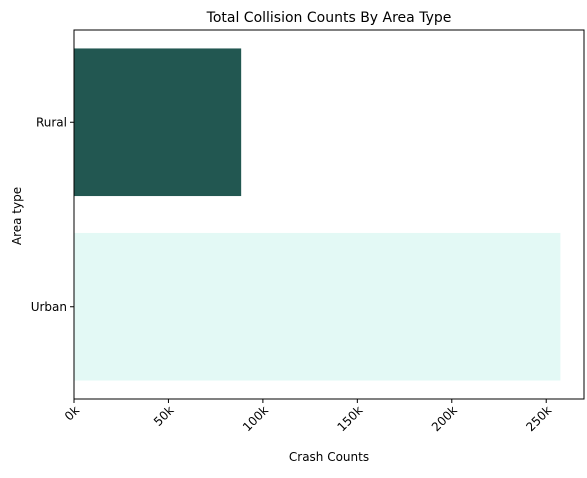  What do you see at coordinates (158, 122) in the screenshot?
I see `bar-rural` at bounding box center [158, 122].